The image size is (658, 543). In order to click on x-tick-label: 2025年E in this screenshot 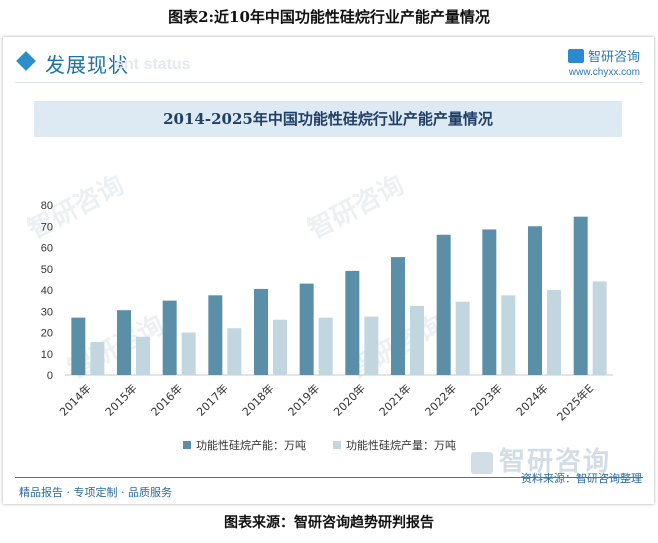, I will do `click(575, 402)`.